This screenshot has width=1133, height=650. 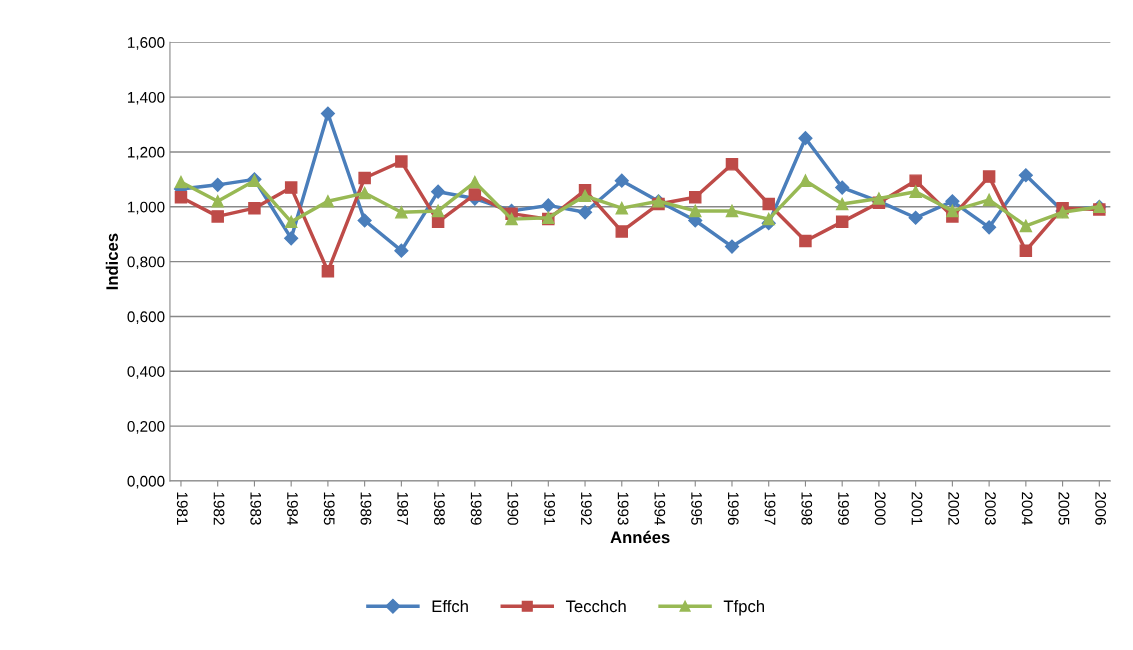 I want to click on x-axis-title: Années, so click(x=640, y=537).